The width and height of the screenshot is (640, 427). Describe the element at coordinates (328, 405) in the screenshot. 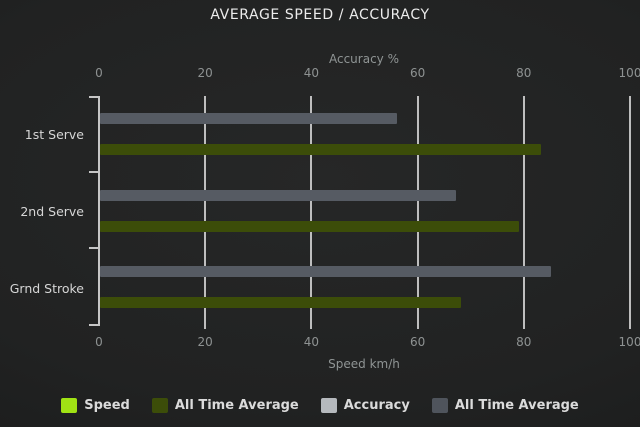

I see `accuracy-swatch-icon` at that location.